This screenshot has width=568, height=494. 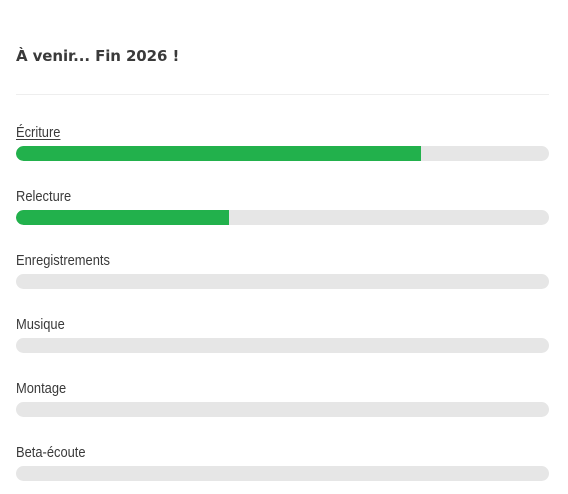 What do you see at coordinates (282, 334) in the screenshot?
I see `progress-item-musique: Musique` at bounding box center [282, 334].